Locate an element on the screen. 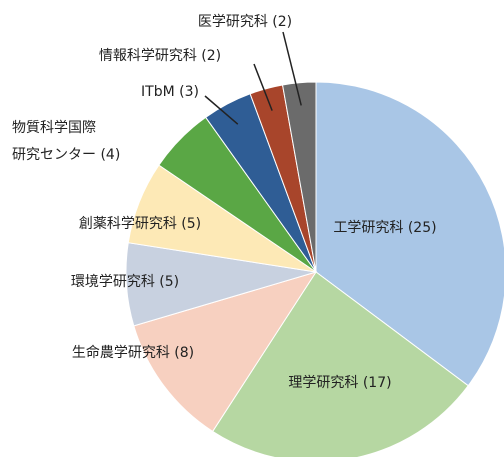  slice-label: 環境学研究科 (5) is located at coordinates (125, 282).